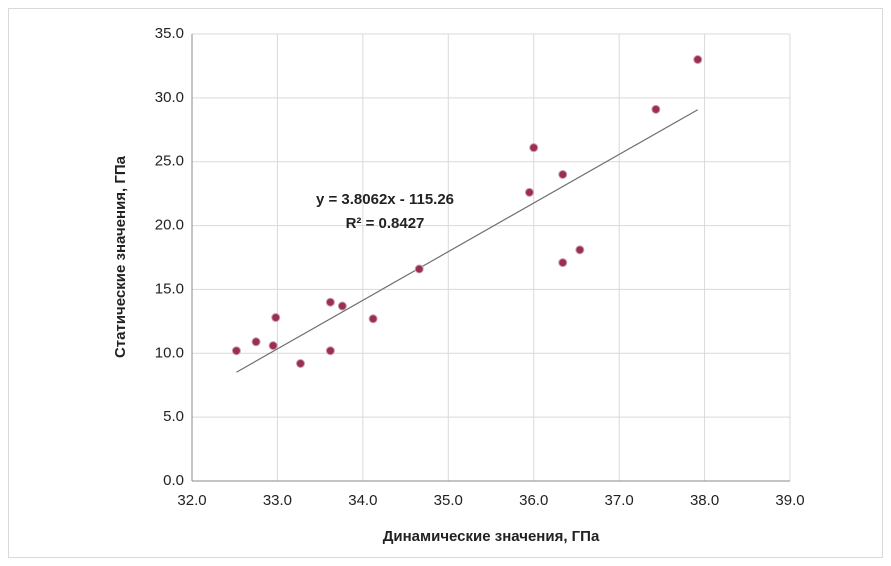 The height and width of the screenshot is (566, 891). What do you see at coordinates (169, 161) in the screenshot?
I see `y-tick-label: 25.0` at bounding box center [169, 161].